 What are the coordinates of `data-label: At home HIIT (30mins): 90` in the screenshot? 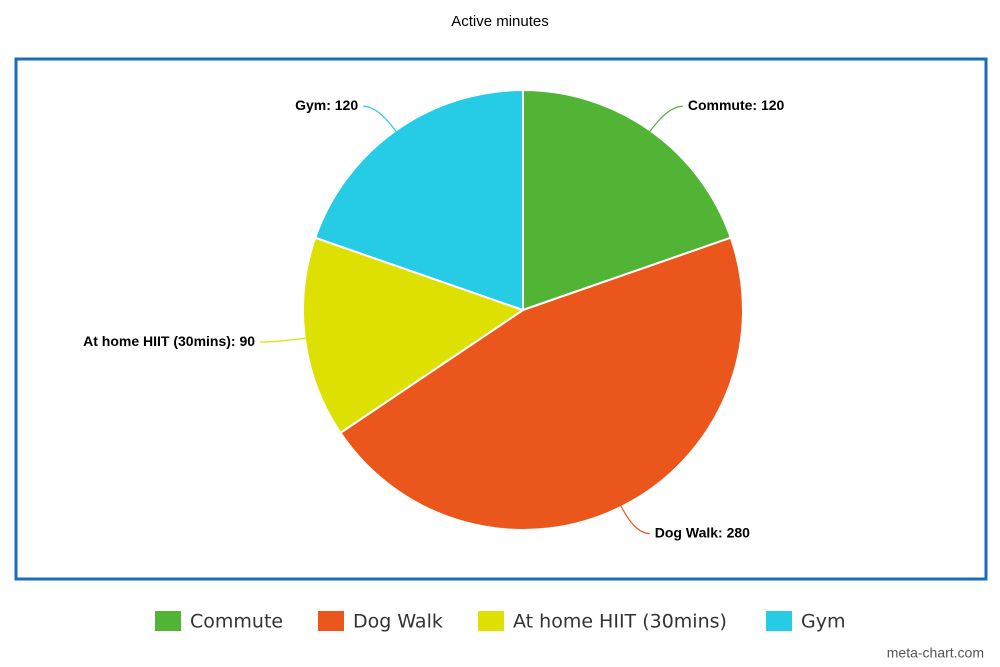 It's located at (169, 341).